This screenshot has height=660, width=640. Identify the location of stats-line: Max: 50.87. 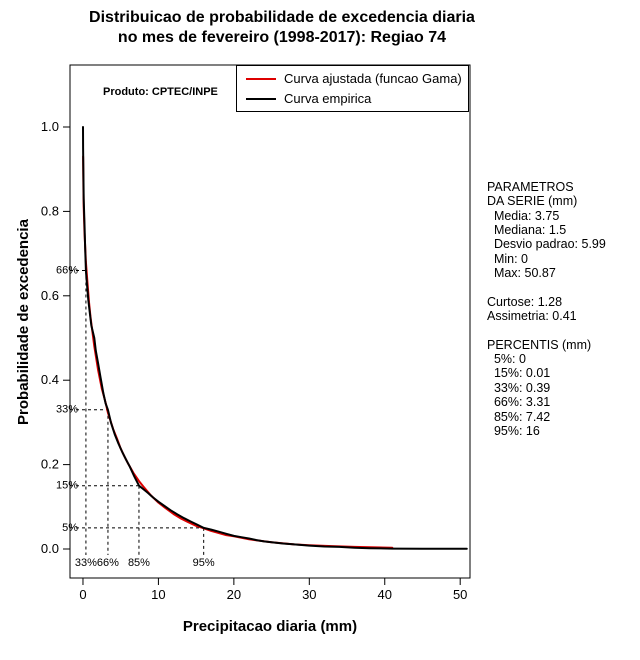
(521, 273).